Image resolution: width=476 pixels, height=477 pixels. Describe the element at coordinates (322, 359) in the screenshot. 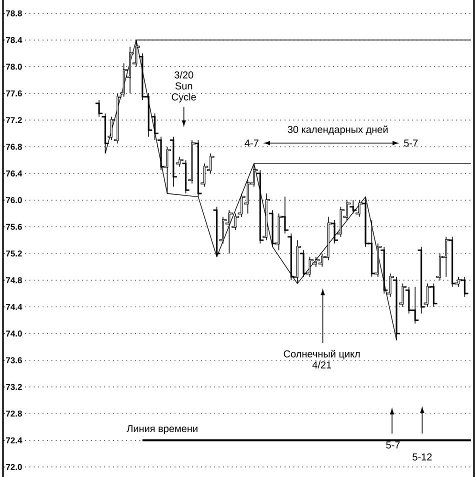

I see `annotation: Солнечный цикл 4/21` at that location.